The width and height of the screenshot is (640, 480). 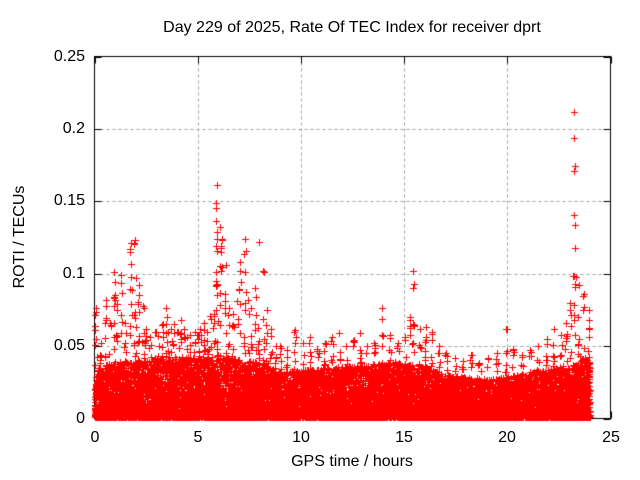 What do you see at coordinates (73, 128) in the screenshot?
I see `y-tick-label: 0.2` at bounding box center [73, 128].